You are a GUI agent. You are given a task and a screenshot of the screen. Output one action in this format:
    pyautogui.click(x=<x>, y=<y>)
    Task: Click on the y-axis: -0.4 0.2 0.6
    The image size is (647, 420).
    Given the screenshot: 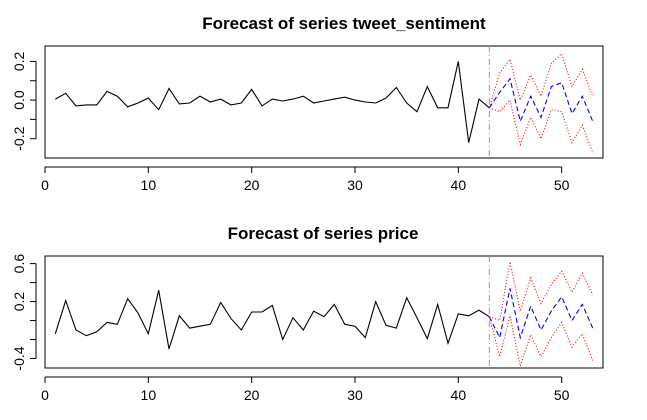 What is the action you would take?
    pyautogui.click(x=24, y=312)
    